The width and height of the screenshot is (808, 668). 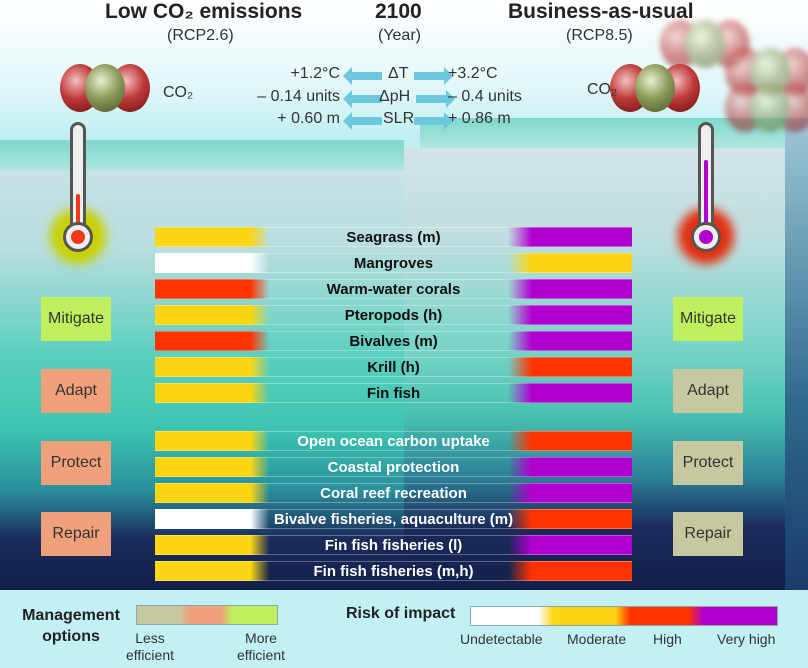 I want to click on legend-more-efficient: More efficient, so click(x=261, y=646).